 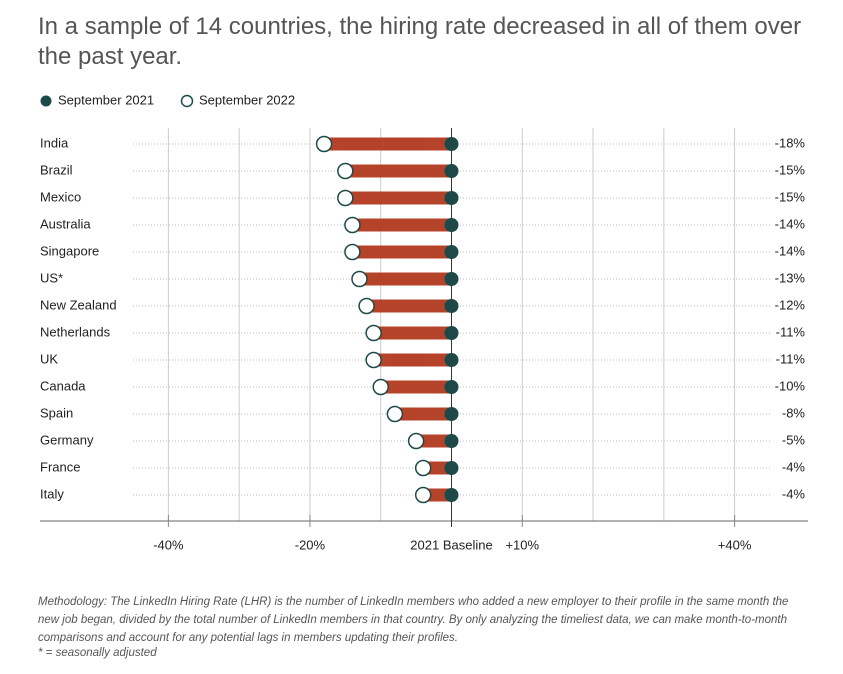 I want to click on category-label: US*, so click(x=51, y=277).